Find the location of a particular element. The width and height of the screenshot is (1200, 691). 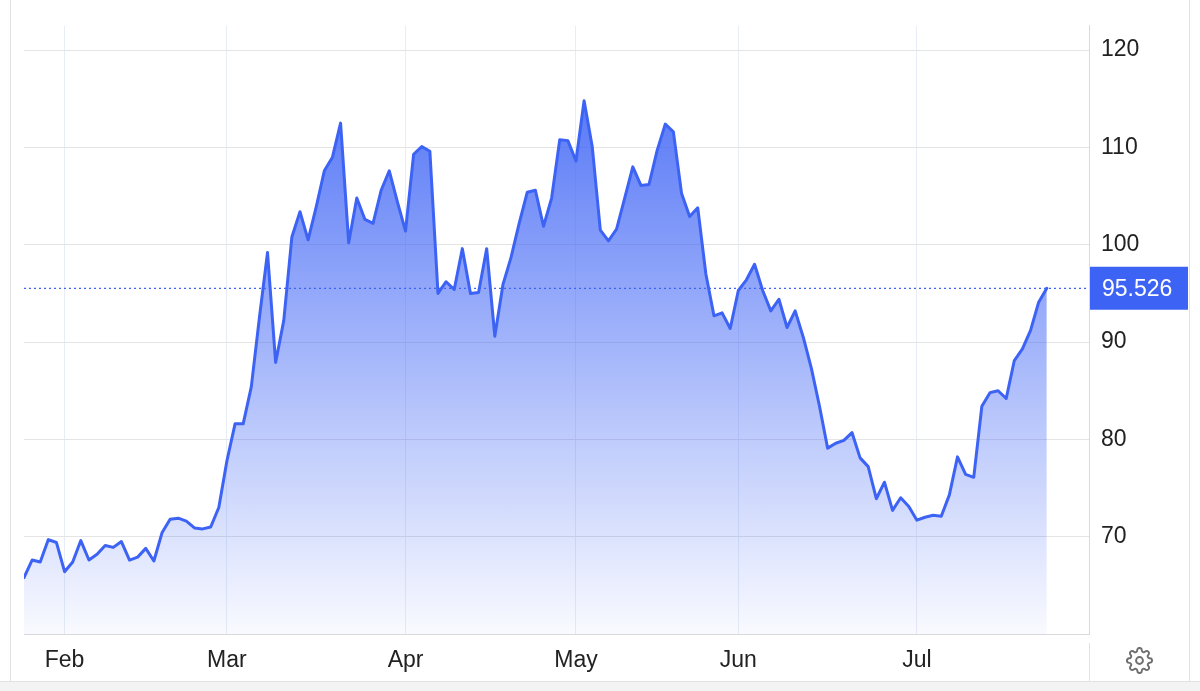

x-tick-label: Mar is located at coordinates (227, 659).